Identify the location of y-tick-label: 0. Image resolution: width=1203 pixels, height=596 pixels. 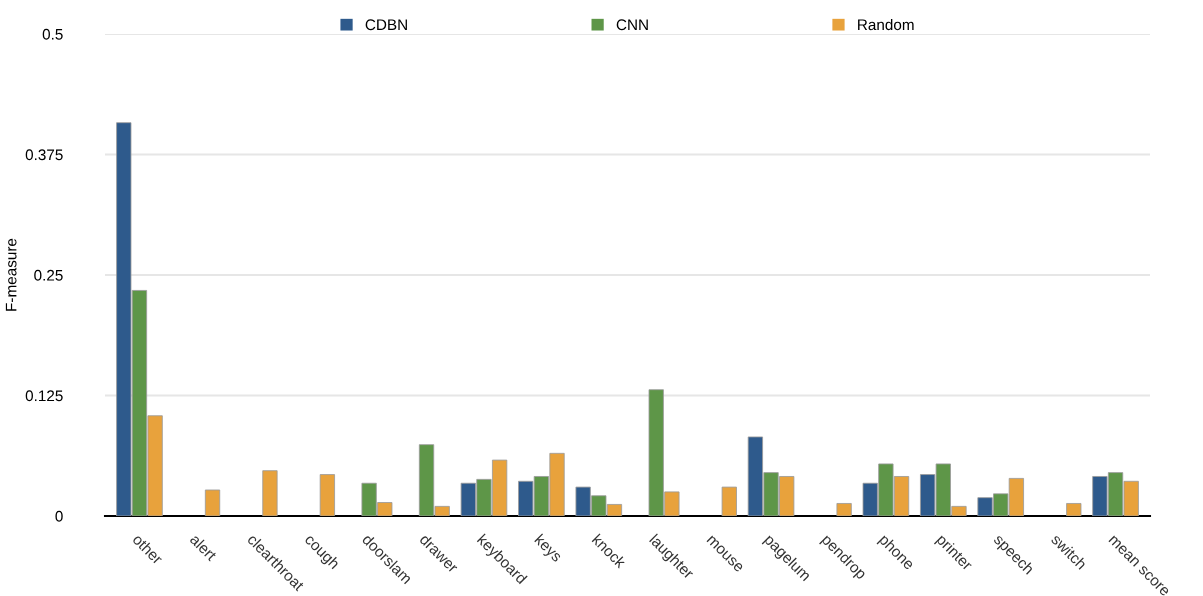
(59, 516).